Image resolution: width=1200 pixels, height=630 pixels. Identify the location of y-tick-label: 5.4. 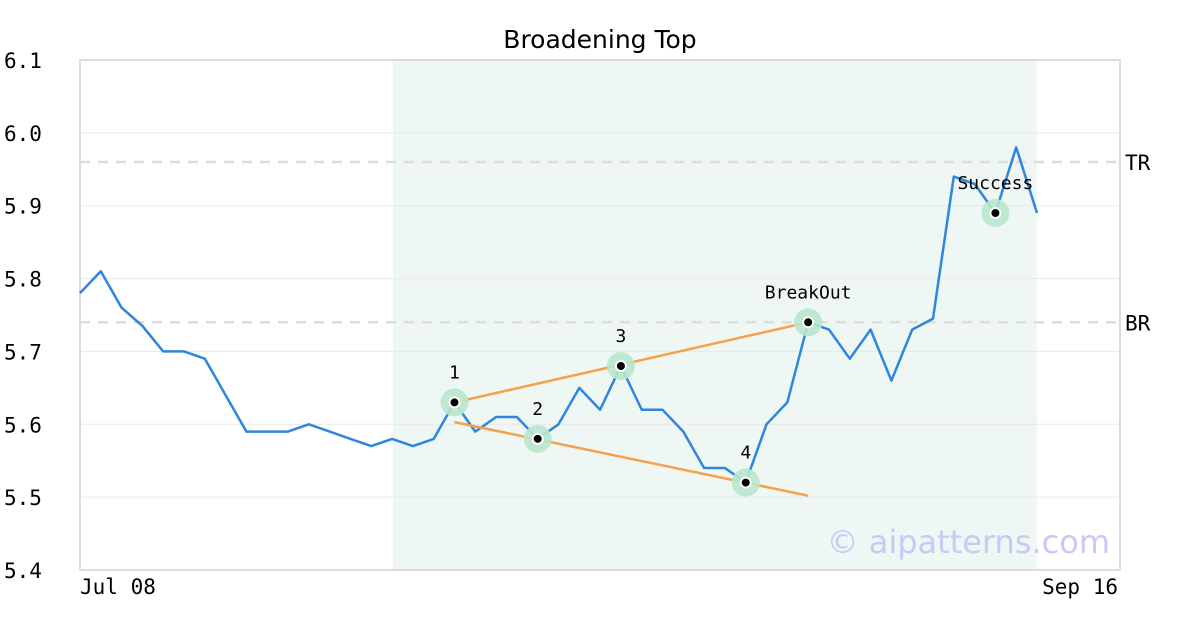
(23, 571).